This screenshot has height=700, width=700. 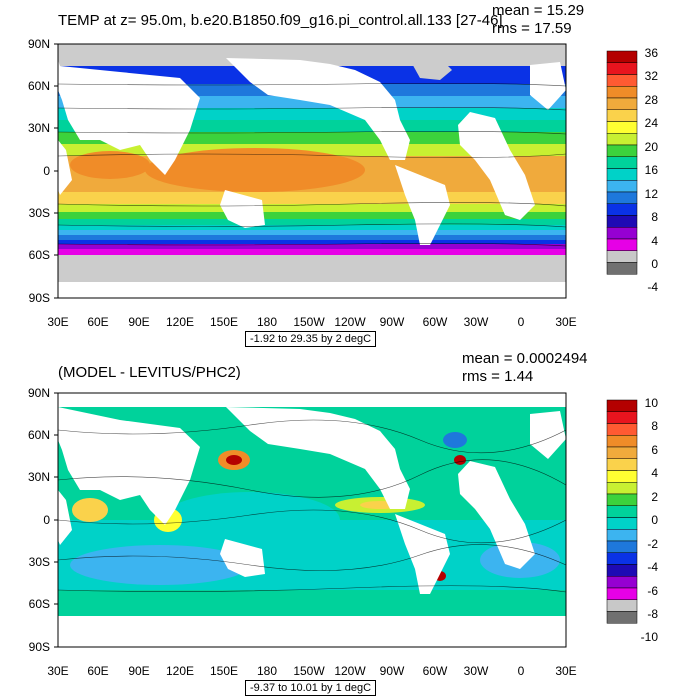 What do you see at coordinates (224, 322) in the screenshot?
I see `panel1-lon-label: 150E` at bounding box center [224, 322].